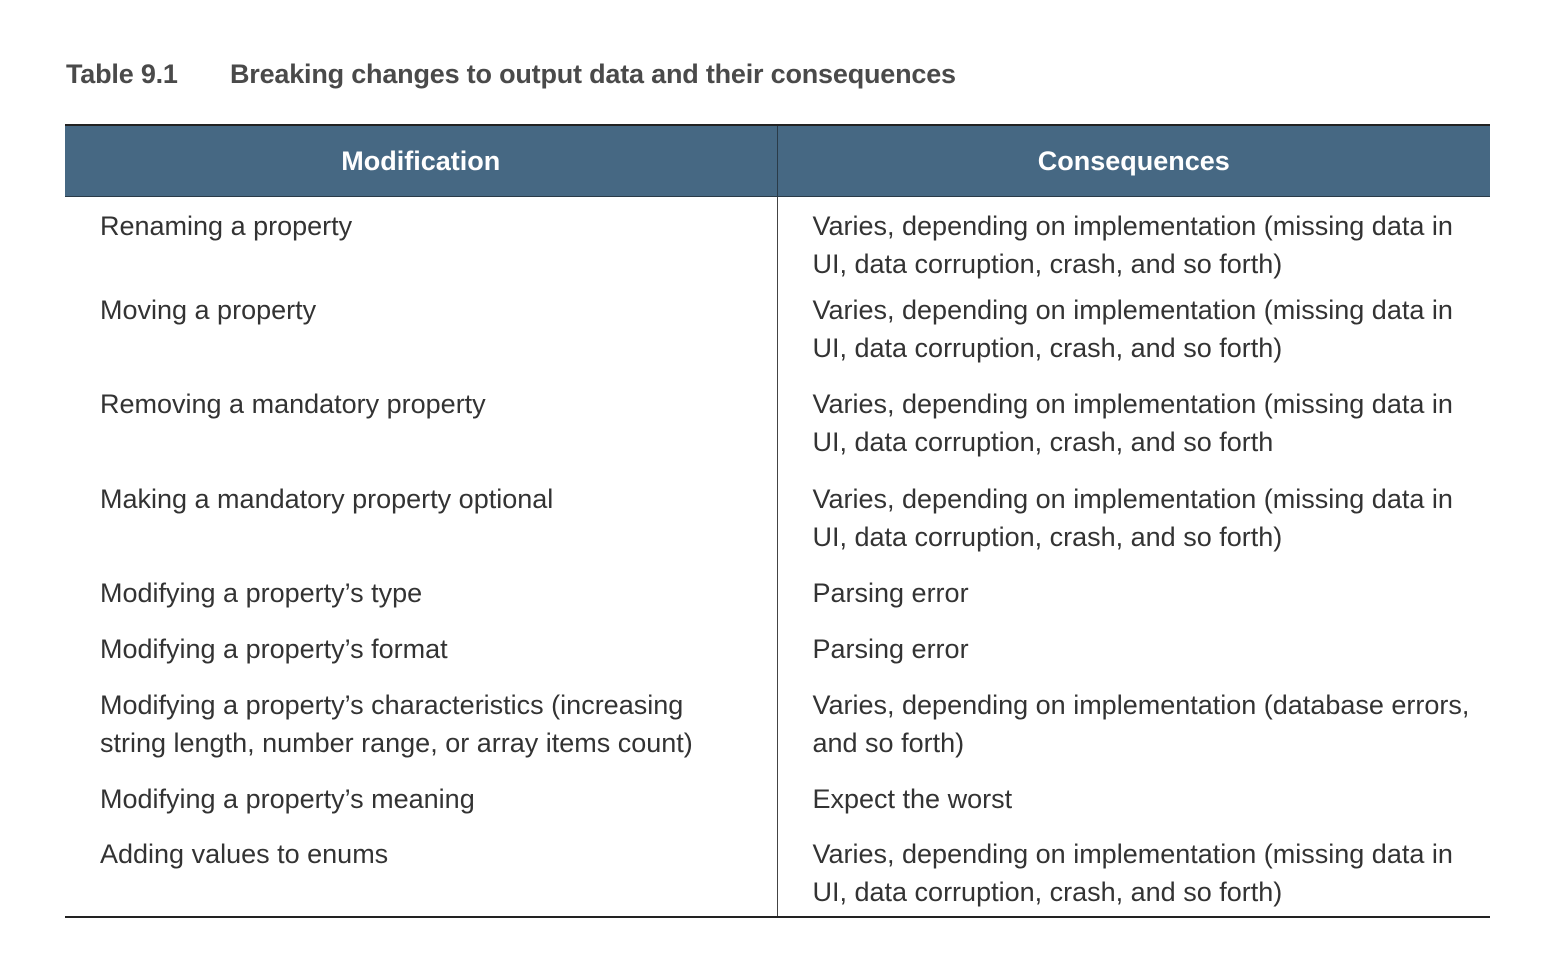 The height and width of the screenshot is (970, 1556). What do you see at coordinates (421, 337) in the screenshot?
I see `modification-cell: Moving a property` at bounding box center [421, 337].